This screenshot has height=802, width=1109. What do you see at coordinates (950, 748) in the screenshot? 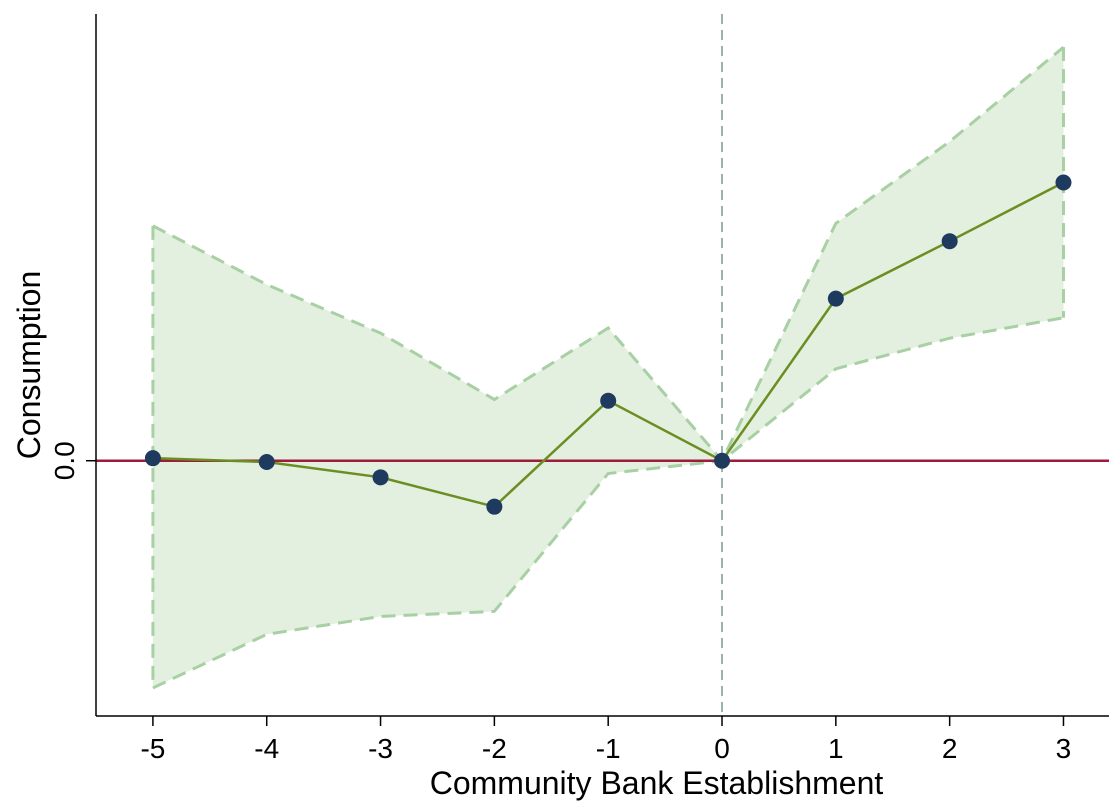
I see `x-tick-label: 2` at bounding box center [950, 748].